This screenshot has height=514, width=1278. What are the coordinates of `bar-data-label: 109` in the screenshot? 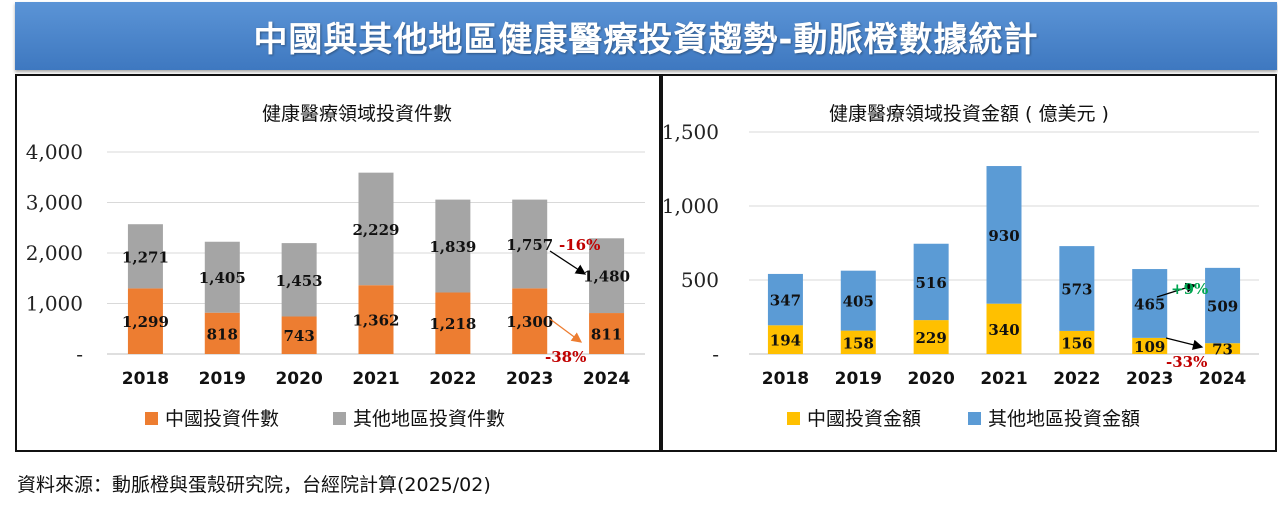 It's located at (1149, 347).